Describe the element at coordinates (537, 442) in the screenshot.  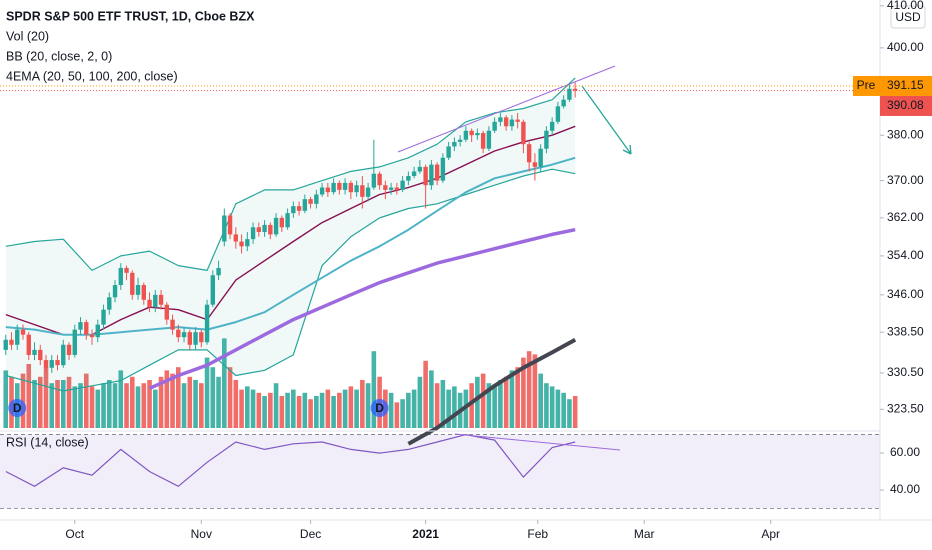
I see `rsi-trend-line` at that location.